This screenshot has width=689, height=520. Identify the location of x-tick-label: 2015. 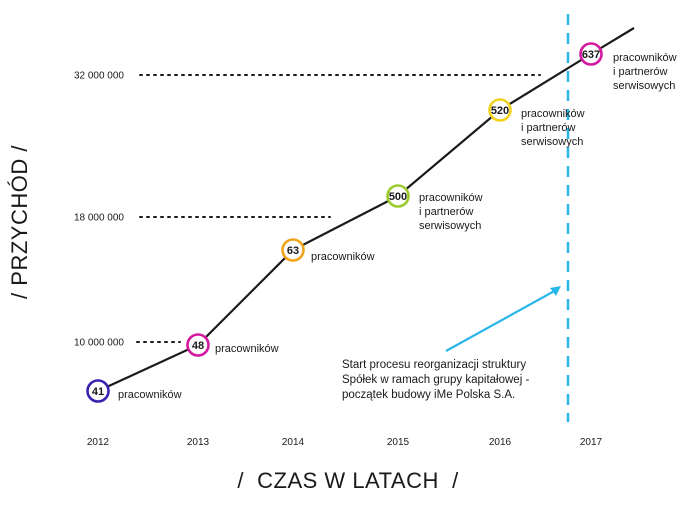
(398, 442).